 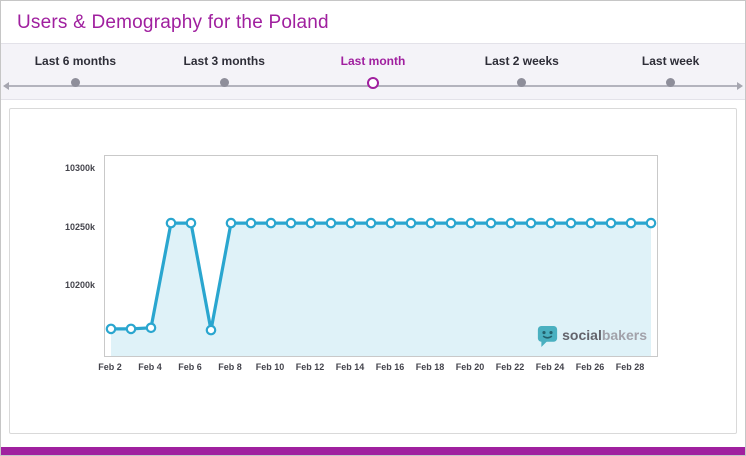 What do you see at coordinates (270, 367) in the screenshot?
I see `x-axis-label: Feb 10` at bounding box center [270, 367].